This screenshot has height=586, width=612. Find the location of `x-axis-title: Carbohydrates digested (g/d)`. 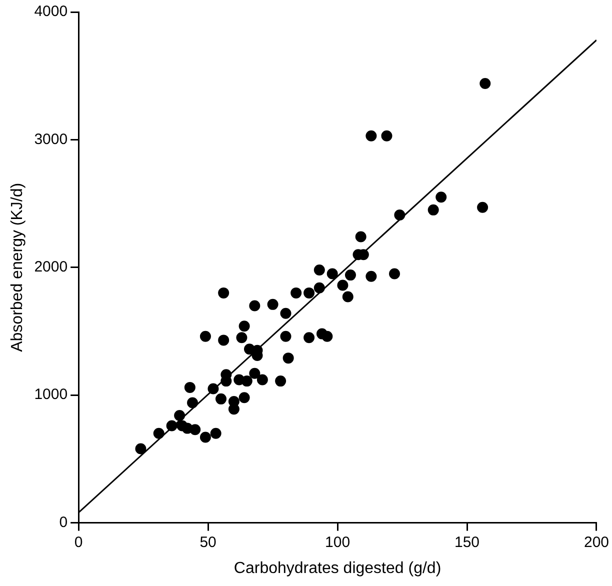

x-axis-title: Carbohydrates digested (g/d) is located at coordinates (338, 568).